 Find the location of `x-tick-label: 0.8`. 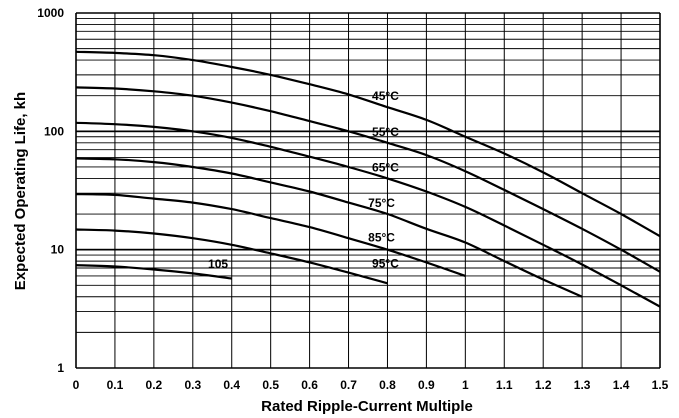

x-tick-label: 0.8 is located at coordinates (387, 385).